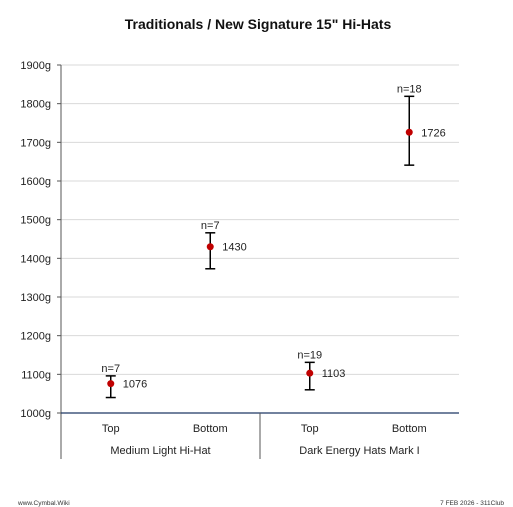 Image resolution: width=513 pixels, height=507 pixels. Describe the element at coordinates (135, 385) in the screenshot. I see `value-label: 1076` at that location.